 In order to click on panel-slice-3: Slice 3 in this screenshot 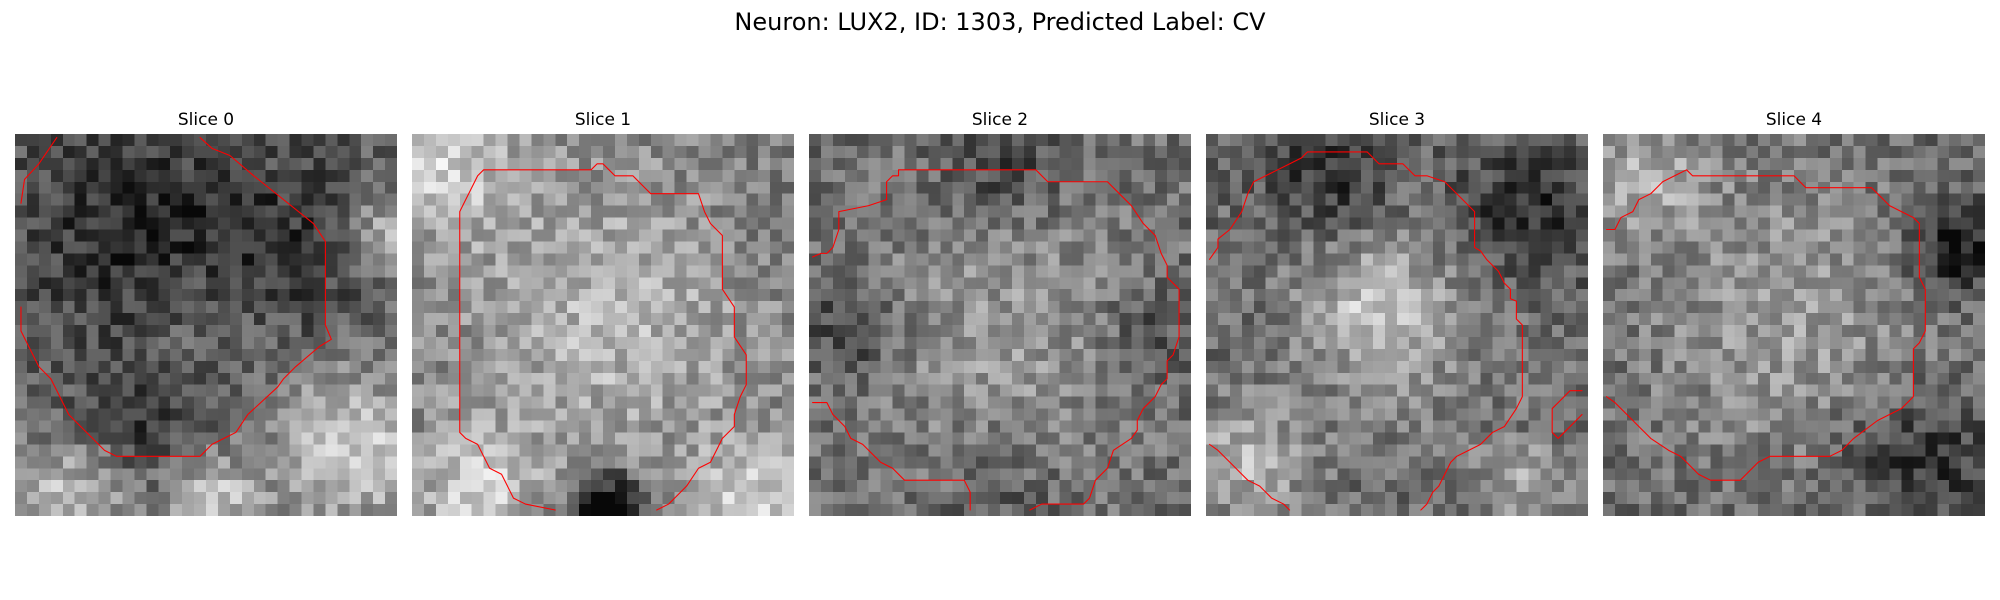, I will do `click(1397, 312)`.